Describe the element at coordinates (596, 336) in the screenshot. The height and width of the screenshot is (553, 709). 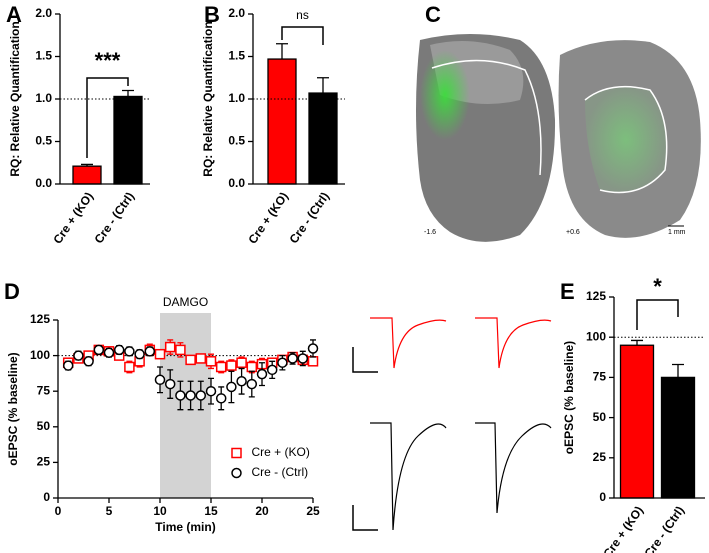
I see `y-tick-label: 100` at that location.